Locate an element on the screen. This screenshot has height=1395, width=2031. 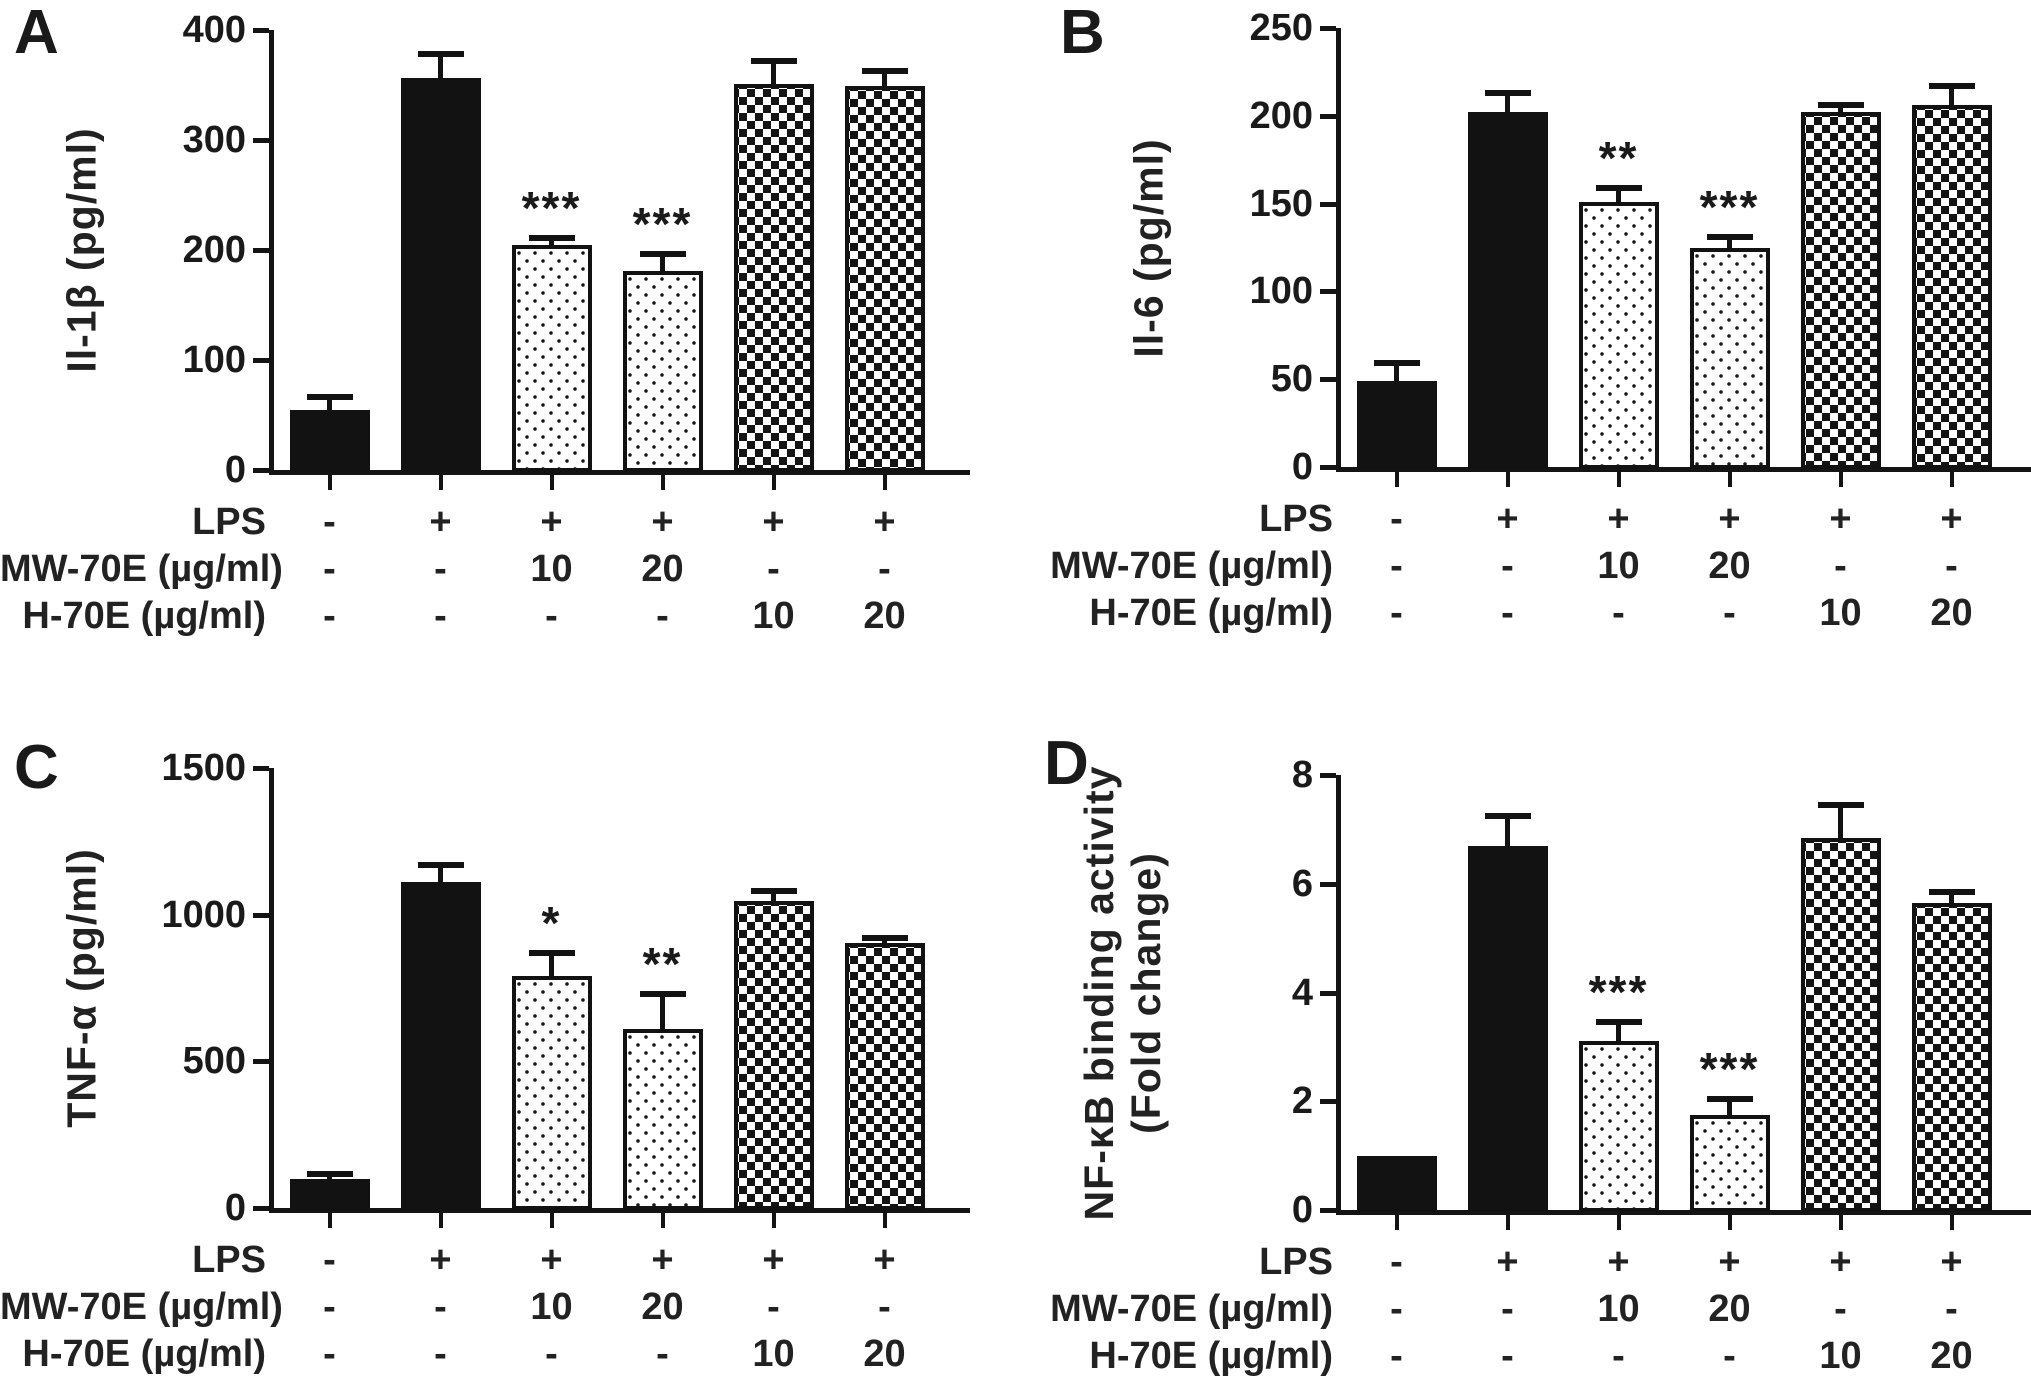
panel-letter-C: C is located at coordinates (36, 767).